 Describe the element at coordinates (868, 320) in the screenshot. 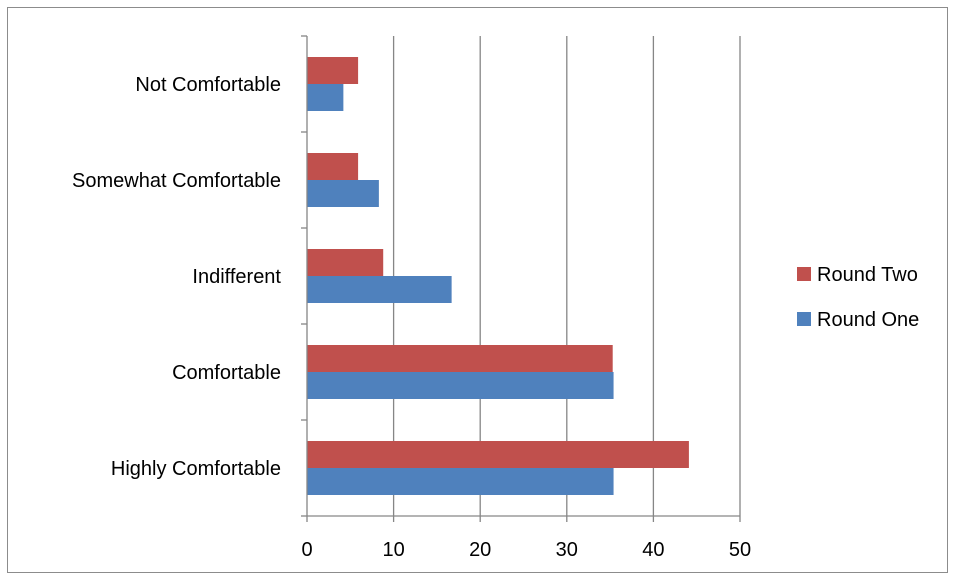

I see `legend-label-round-one: Round One` at that location.